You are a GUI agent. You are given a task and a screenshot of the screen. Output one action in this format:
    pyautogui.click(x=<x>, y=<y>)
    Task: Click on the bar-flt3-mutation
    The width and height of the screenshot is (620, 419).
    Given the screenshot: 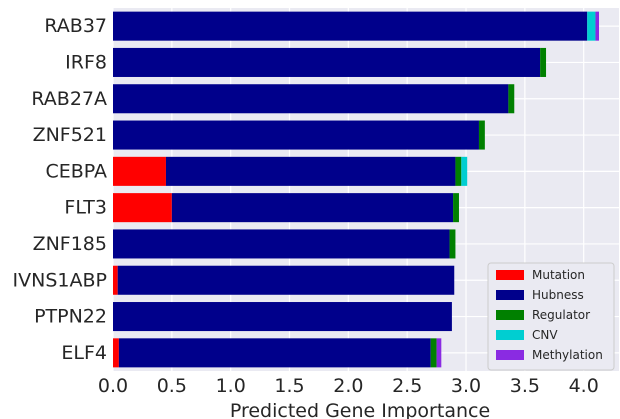 What is the action you would take?
    pyautogui.click(x=142, y=208)
    